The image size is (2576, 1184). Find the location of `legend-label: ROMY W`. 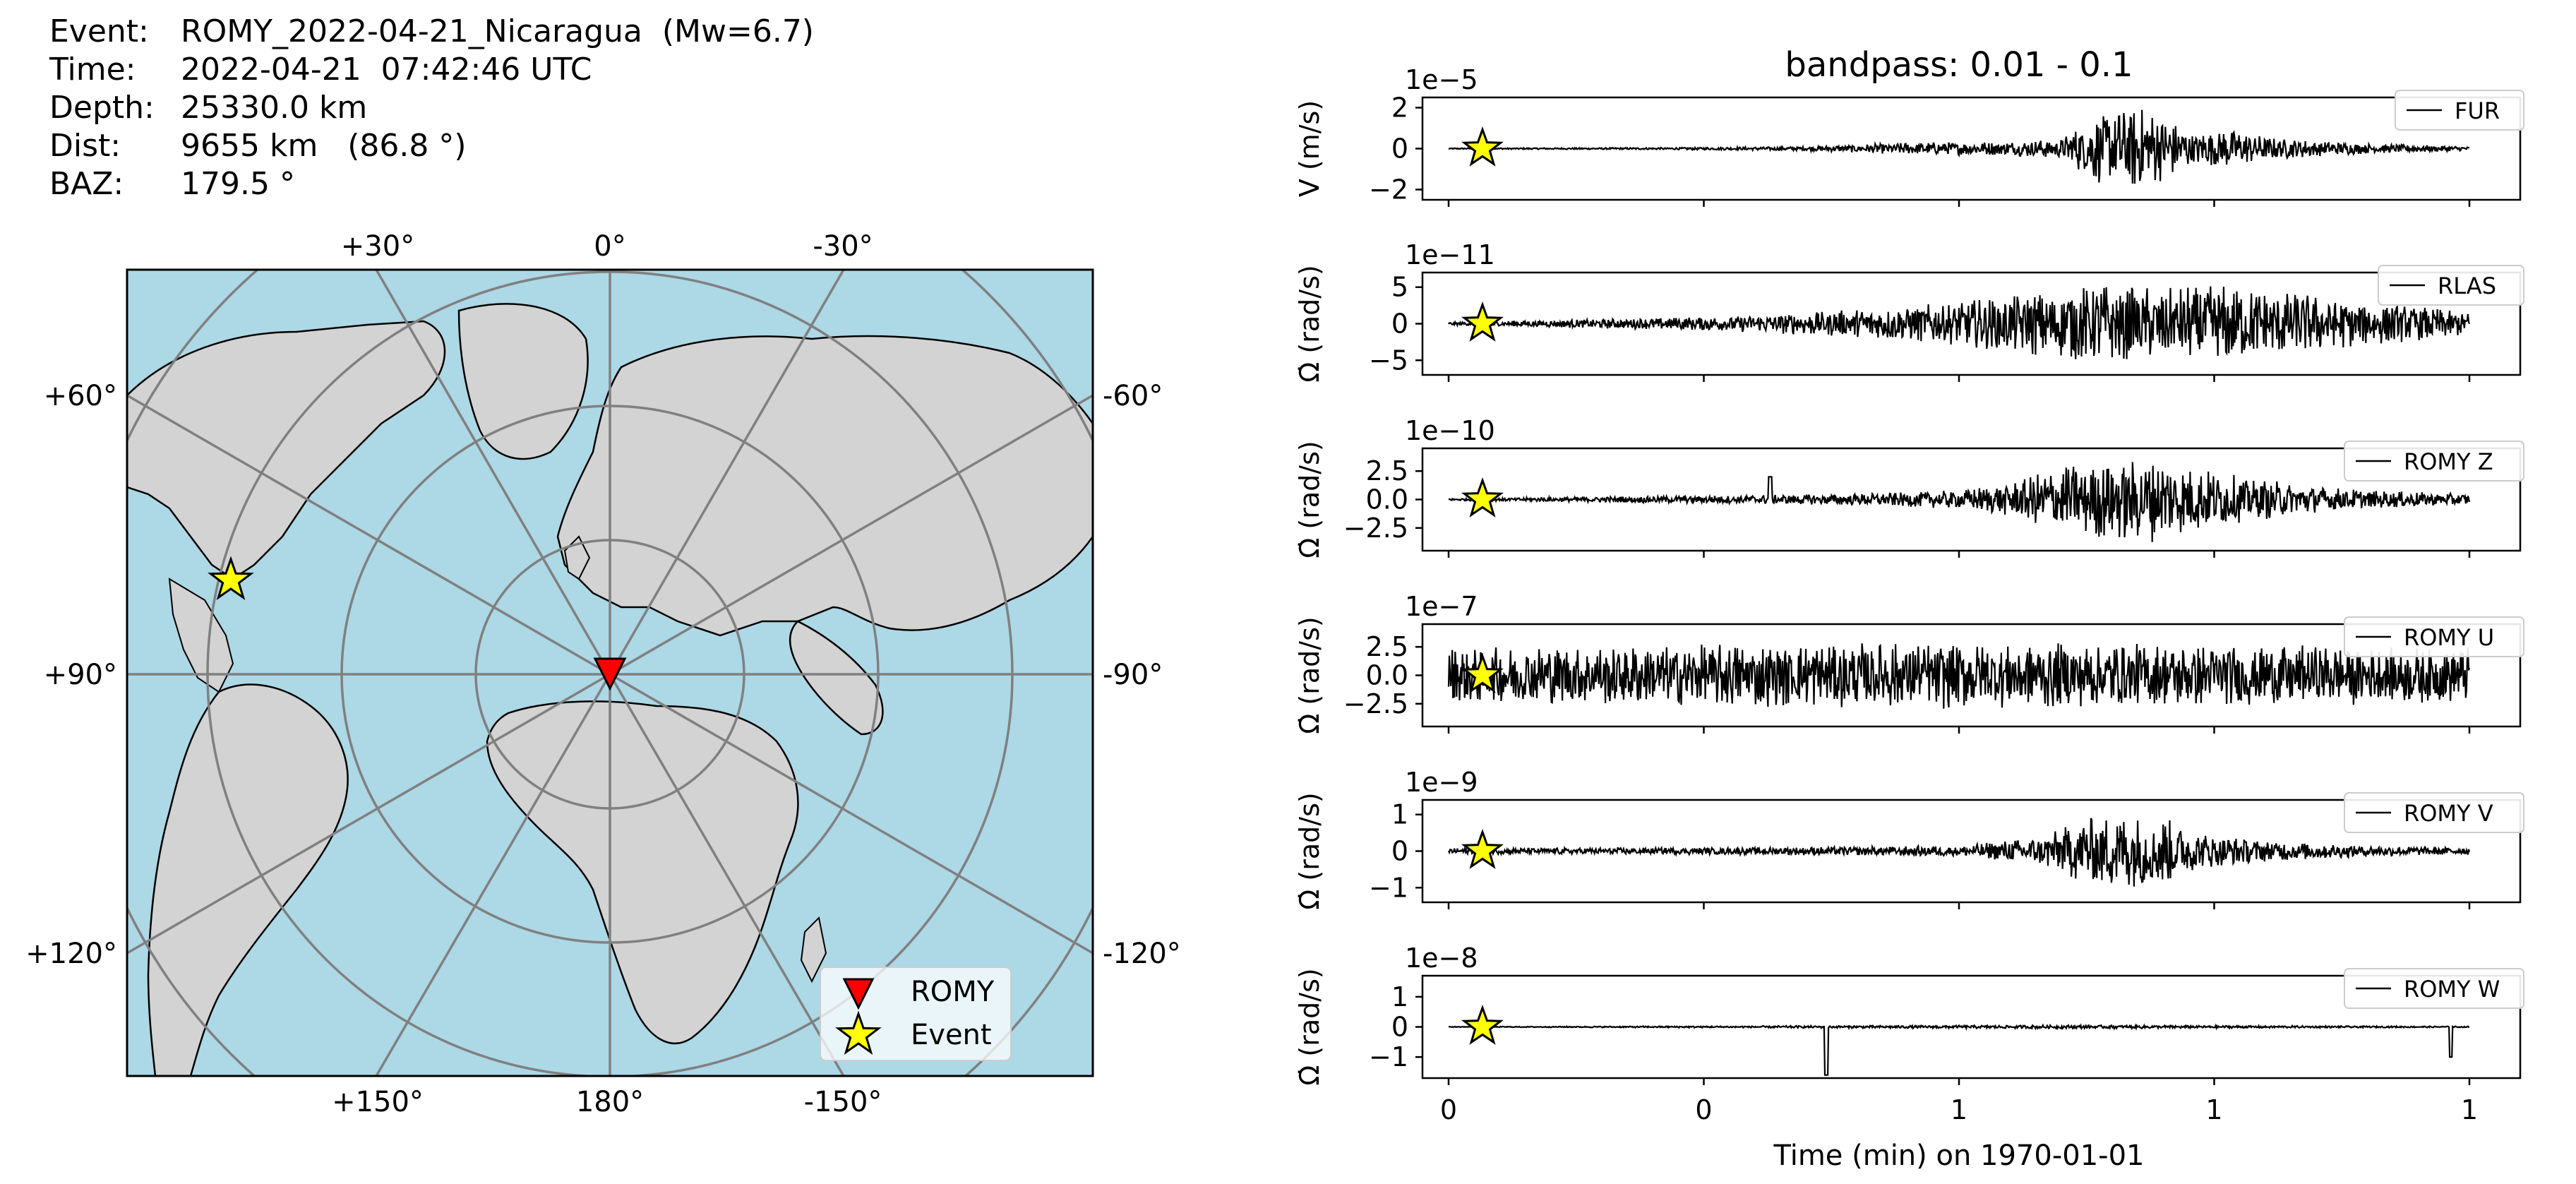

legend-label: ROMY W is located at coordinates (2452, 989).